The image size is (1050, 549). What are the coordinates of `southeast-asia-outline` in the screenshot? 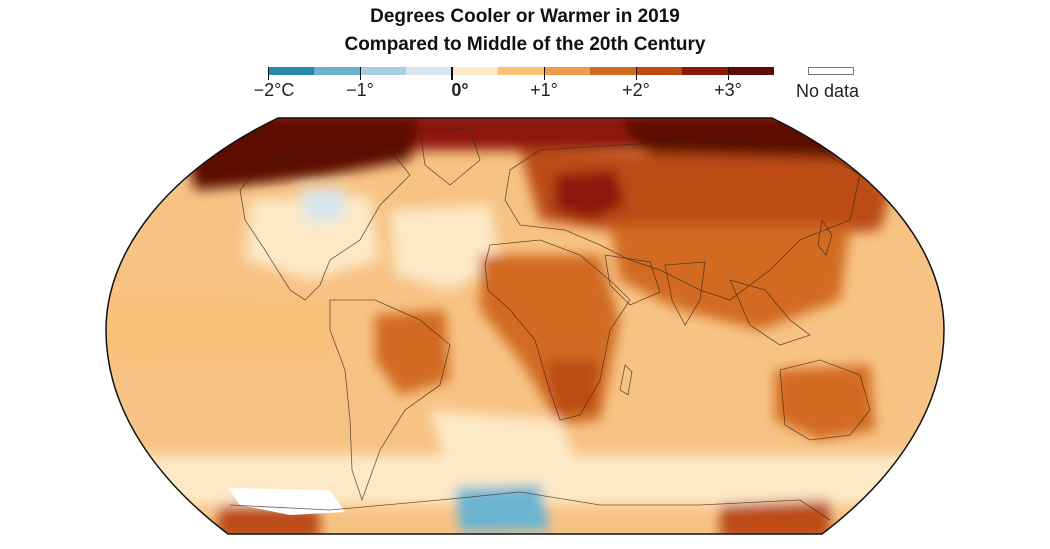 It's located at (770, 312).